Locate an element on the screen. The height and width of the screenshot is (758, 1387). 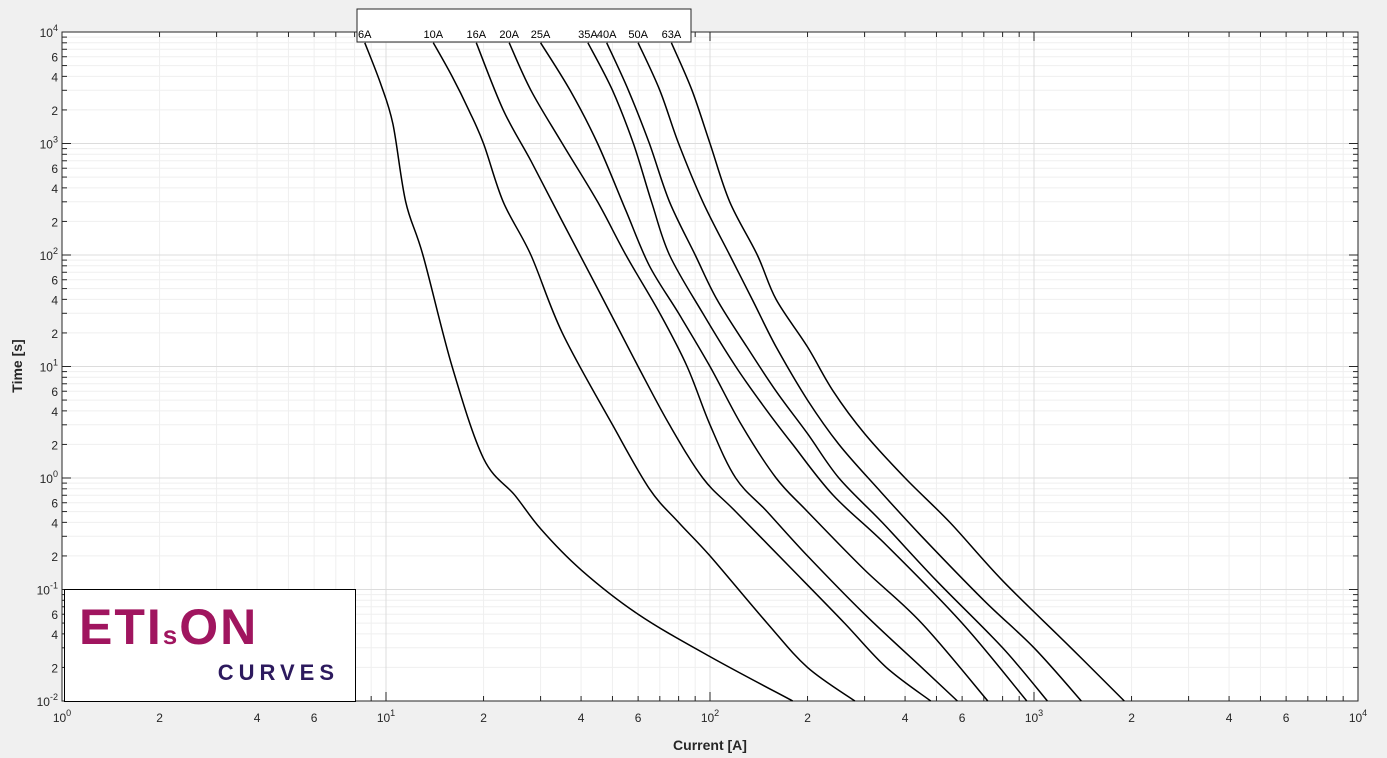
series-label-16A: 16A is located at coordinates (477, 35).